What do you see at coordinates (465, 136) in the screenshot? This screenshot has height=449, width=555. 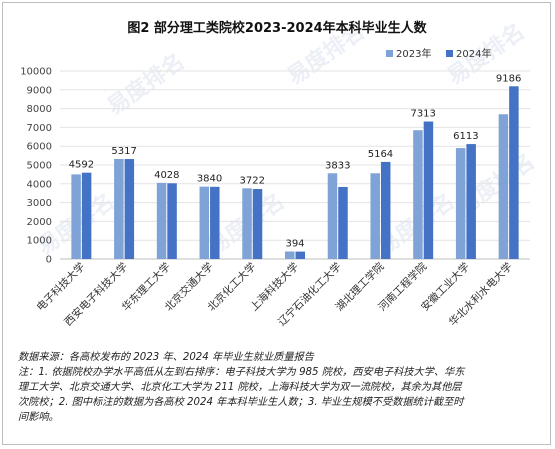 I see `data-label: 6113` at bounding box center [465, 136].